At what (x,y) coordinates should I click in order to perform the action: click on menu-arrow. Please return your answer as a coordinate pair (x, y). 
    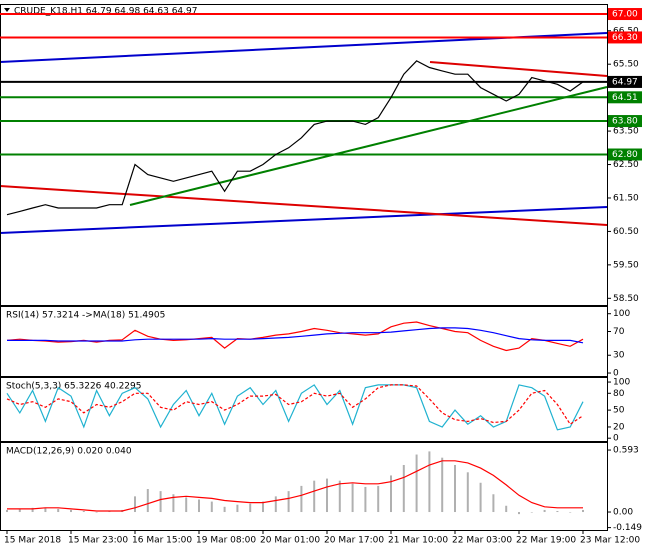
    Looking at the image, I should click on (7, 10).